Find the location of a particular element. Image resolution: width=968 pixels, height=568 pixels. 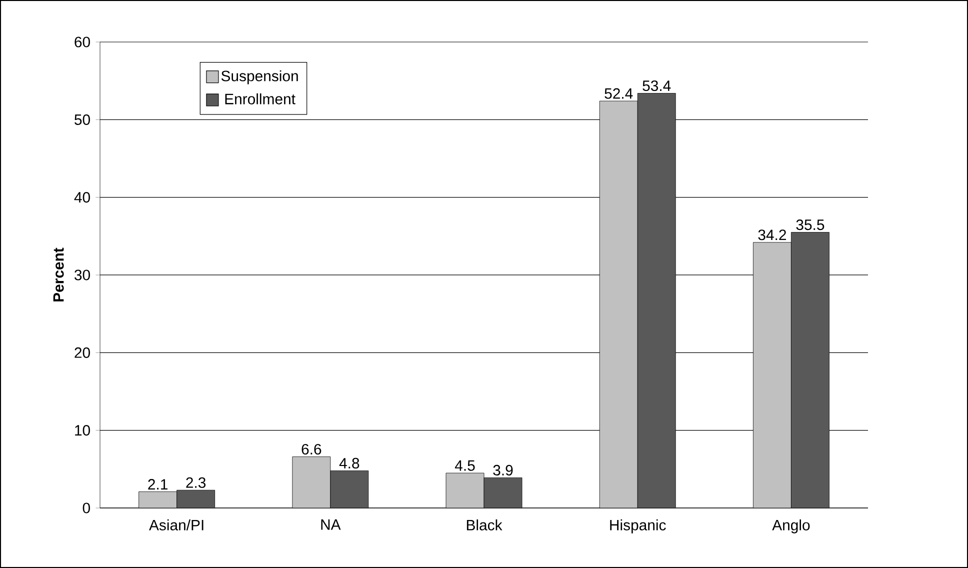

data-label: 2.3 is located at coordinates (196, 482).